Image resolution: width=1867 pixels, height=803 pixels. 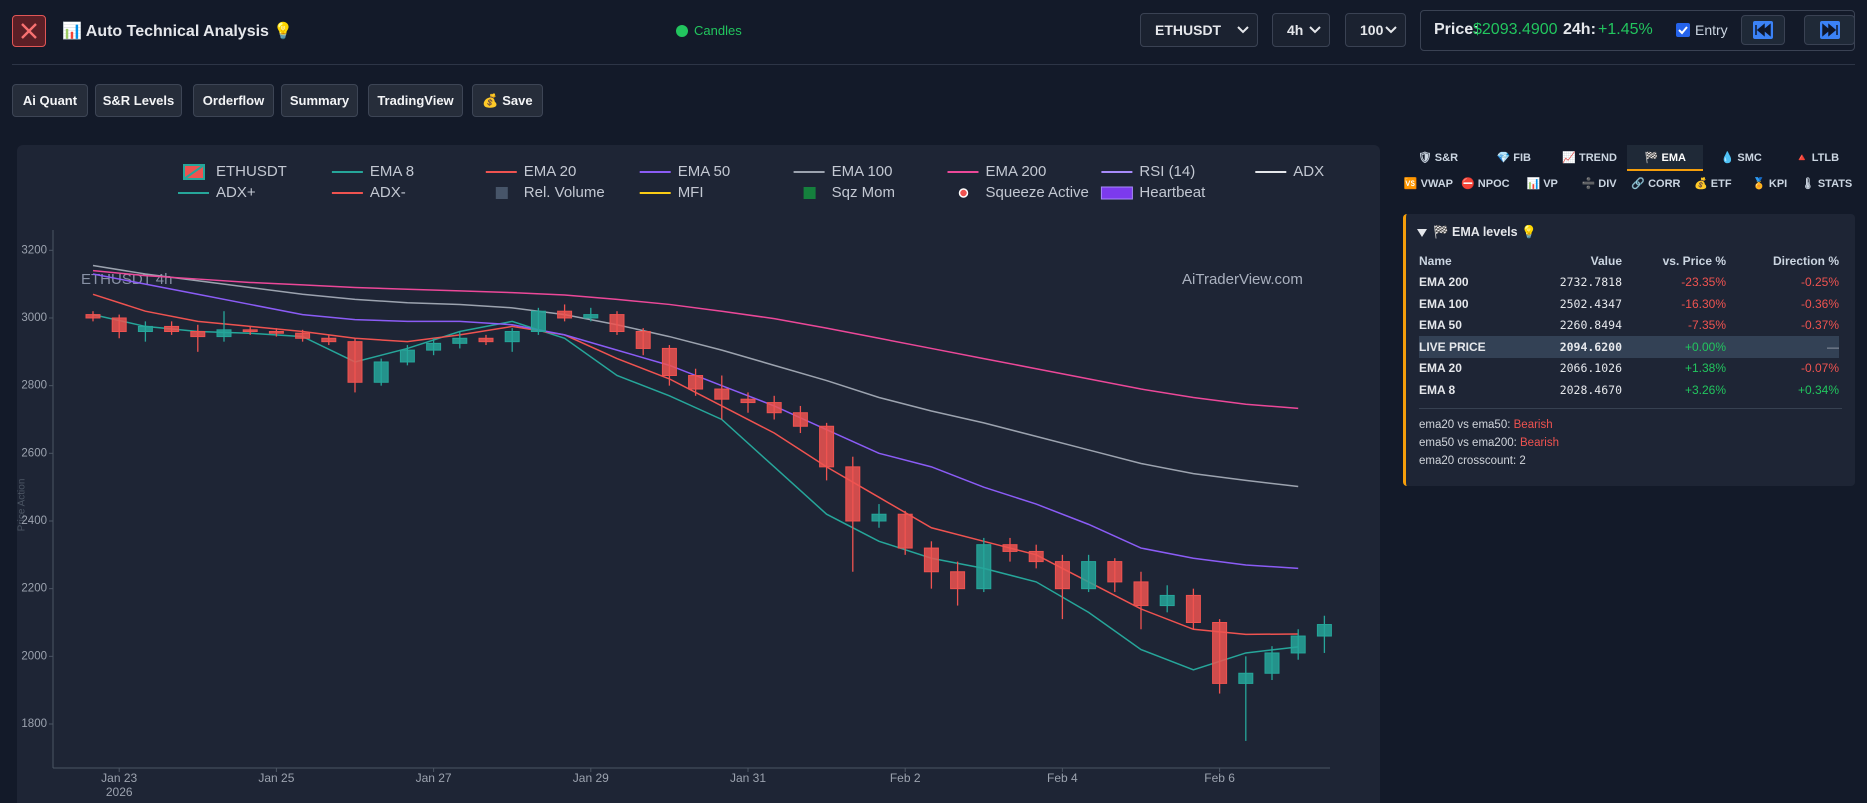 I want to click on row-name: EMA 8, so click(x=1437, y=389).